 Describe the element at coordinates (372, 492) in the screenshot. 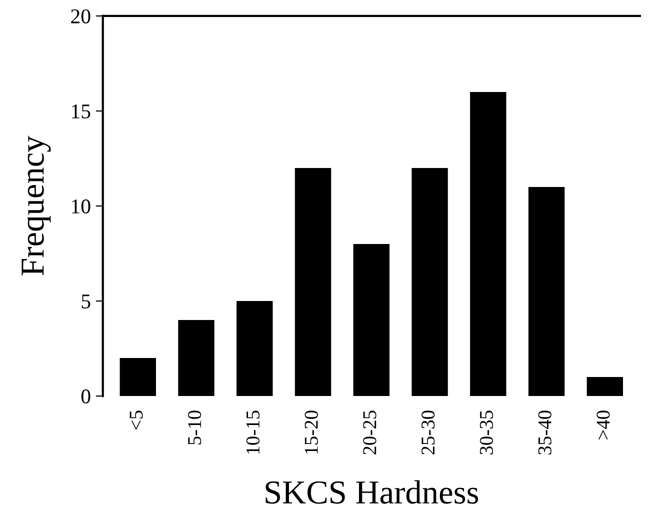

I see `x-axis-title: SKCS Hardness` at that location.